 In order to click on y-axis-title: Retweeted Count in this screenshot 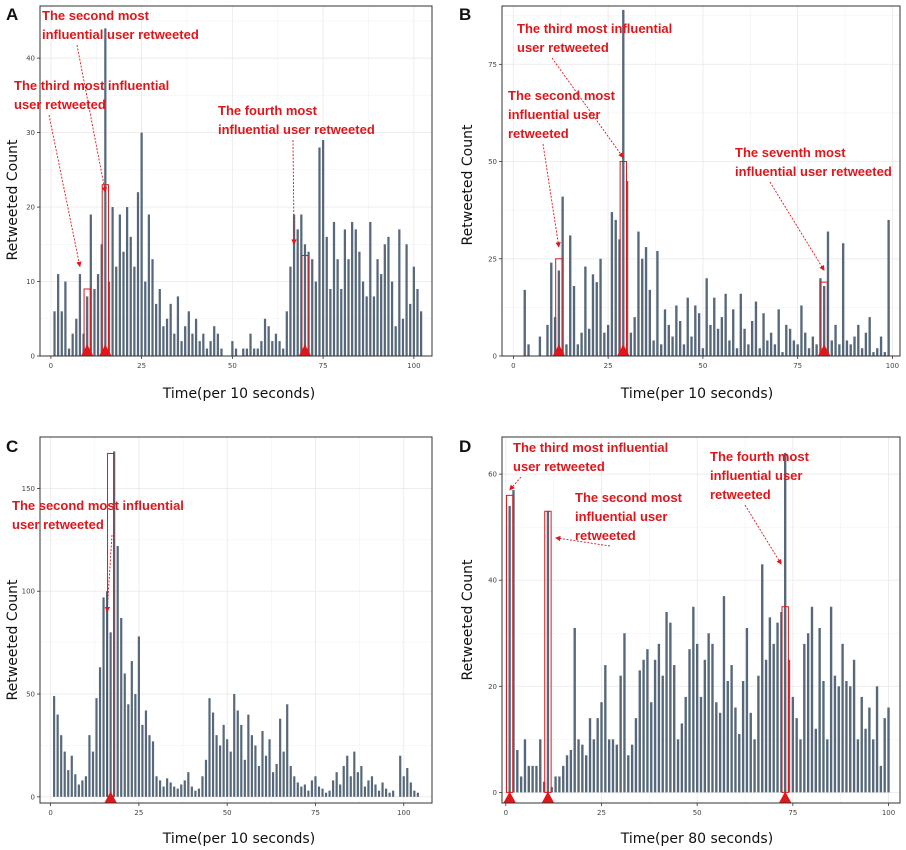, I will do `click(468, 184)`.